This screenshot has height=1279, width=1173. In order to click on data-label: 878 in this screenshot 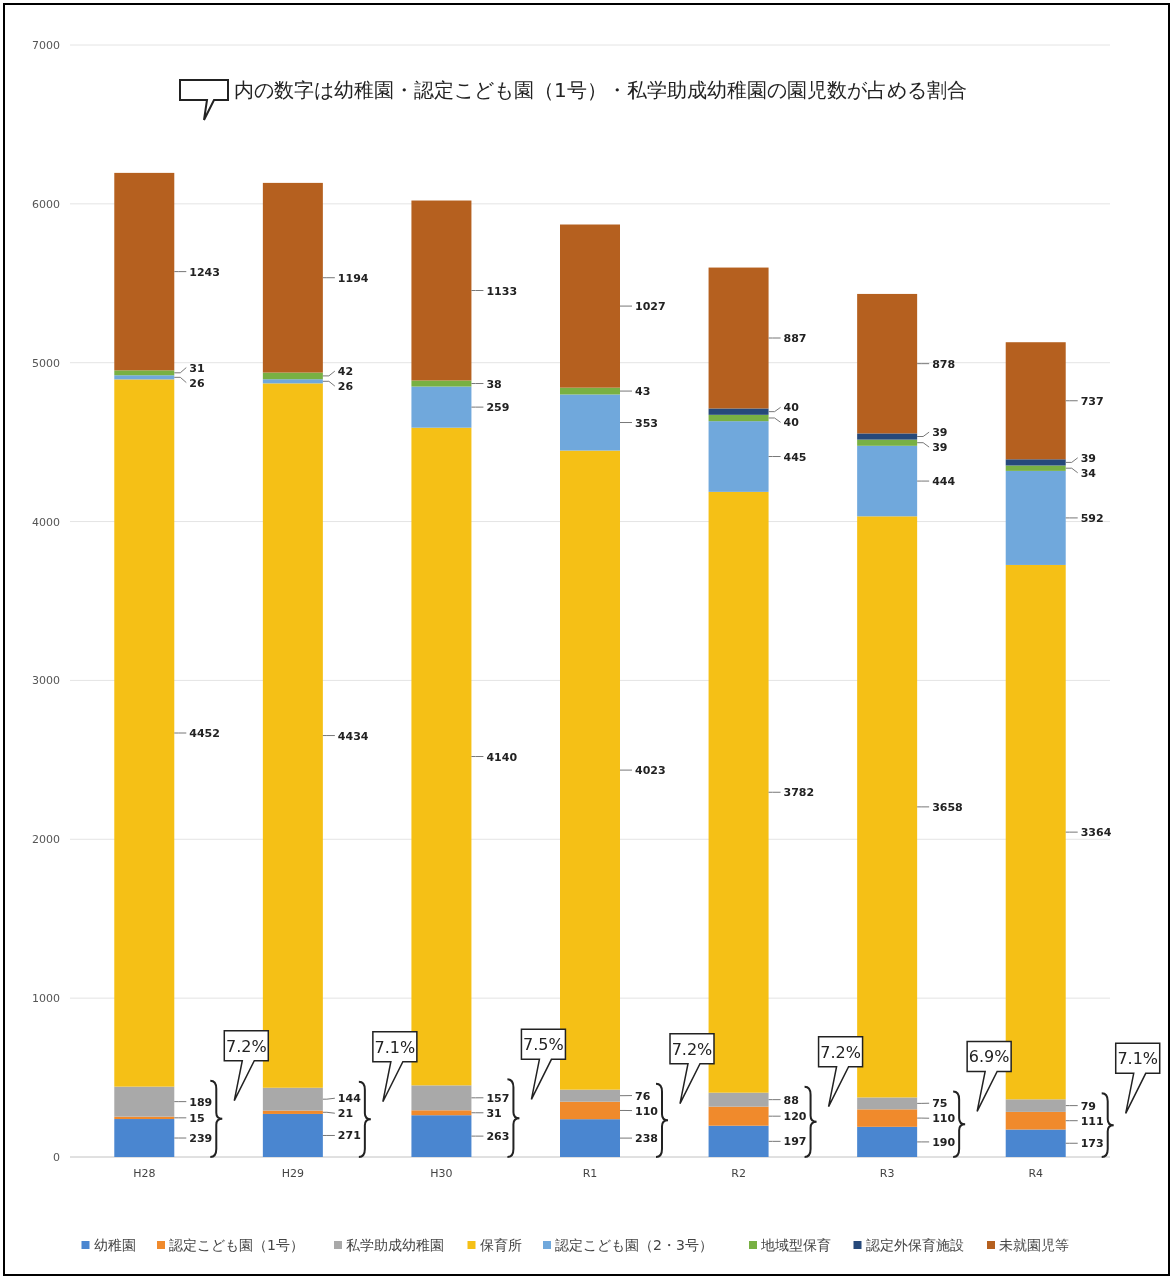, I will do `click(944, 364)`.